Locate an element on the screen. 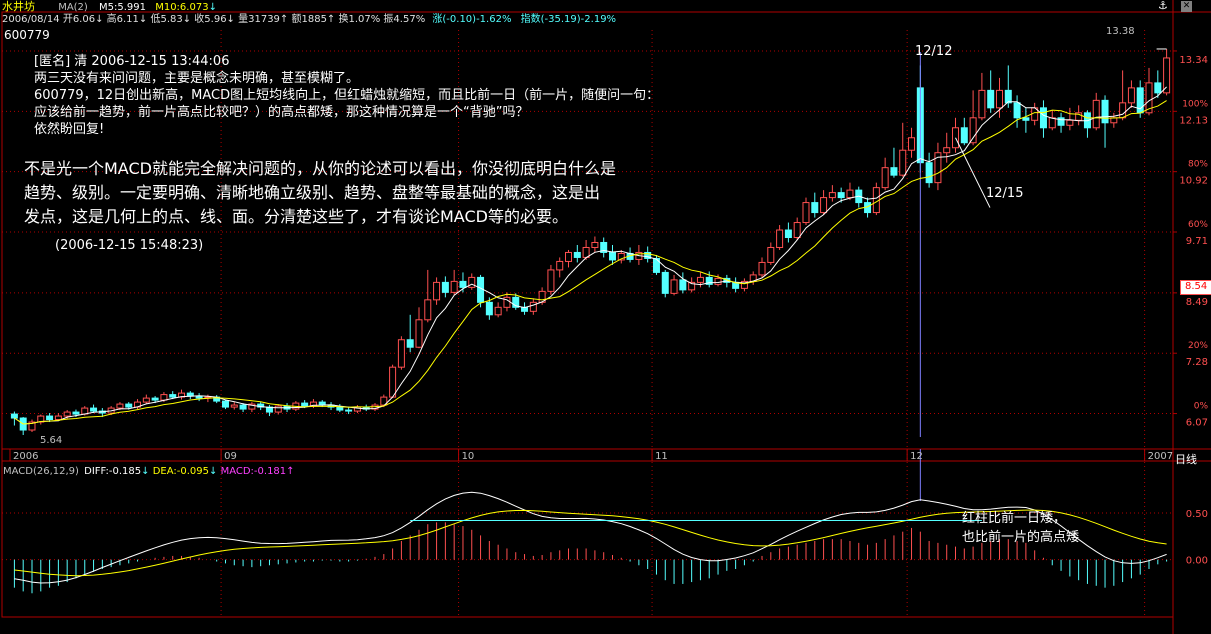 The image size is (1211, 634). percent-tick-label: 60% is located at coordinates (1198, 225).